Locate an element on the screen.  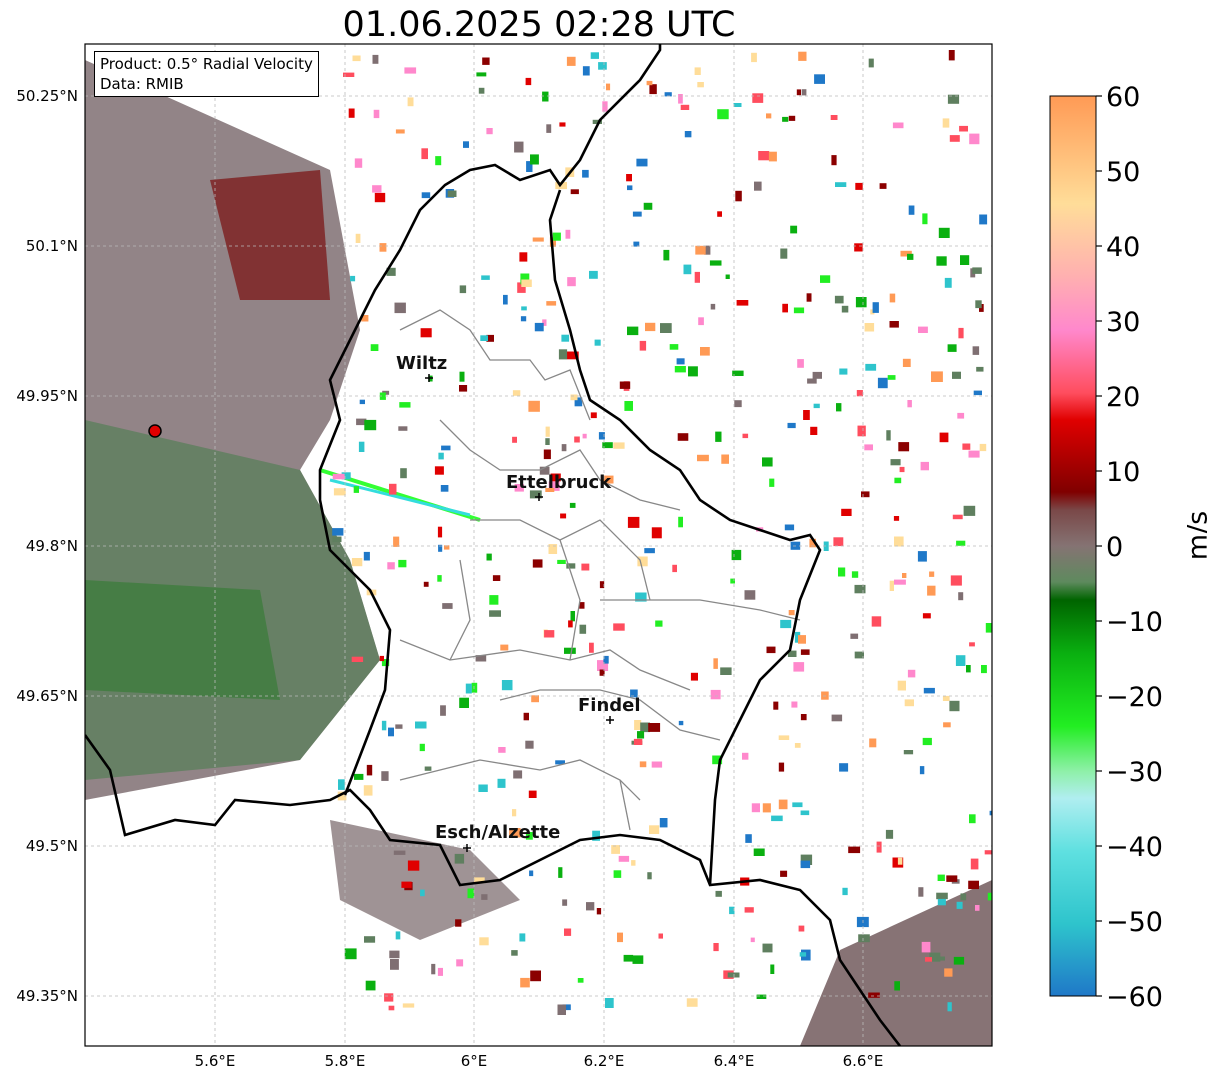
city-esch-alzette: Esch/Alzette is located at coordinates (497, 837).